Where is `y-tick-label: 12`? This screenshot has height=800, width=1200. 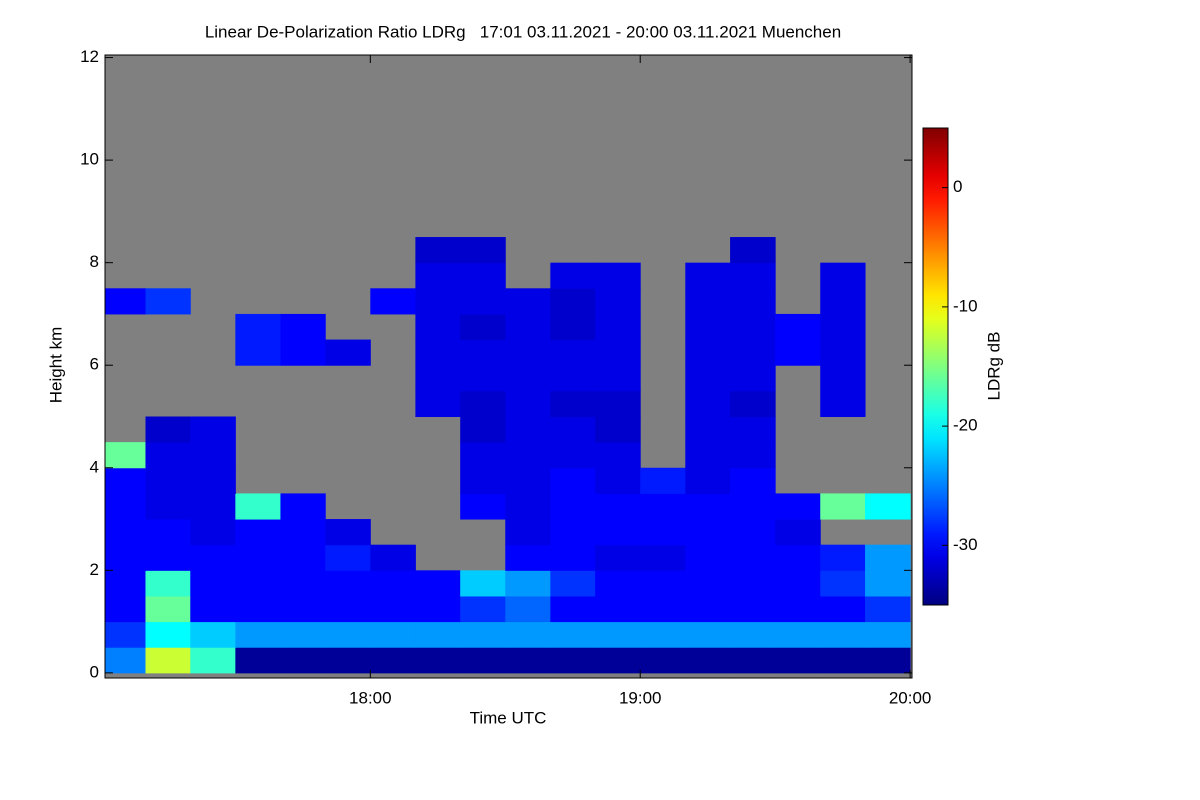
y-tick-label: 12 is located at coordinates (89, 56).